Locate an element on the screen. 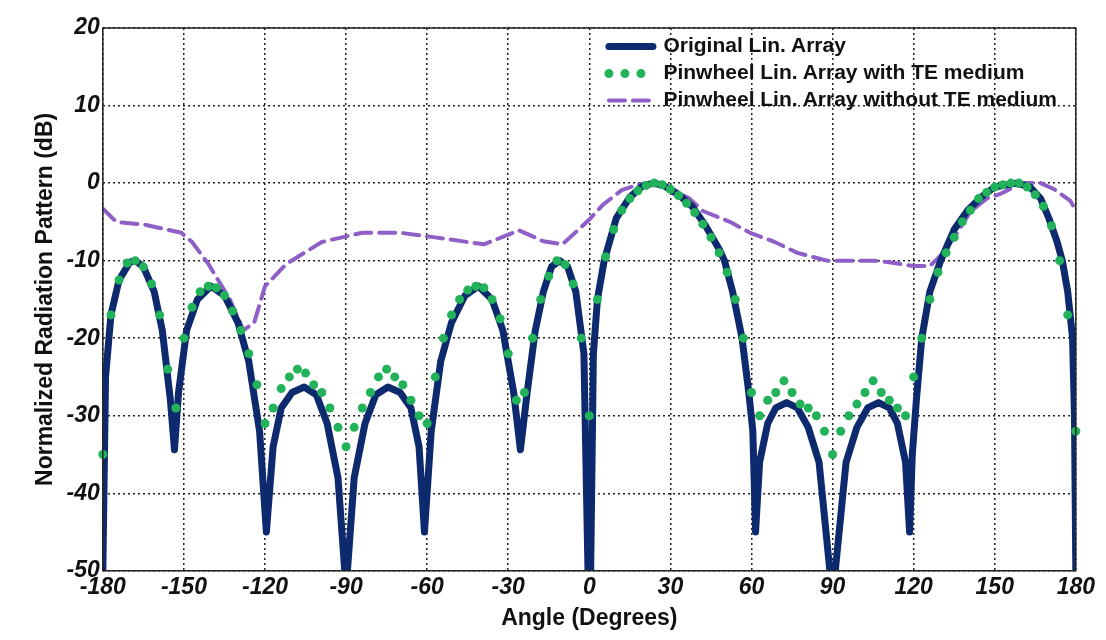  y-tick-label: -40 is located at coordinates (83, 491).